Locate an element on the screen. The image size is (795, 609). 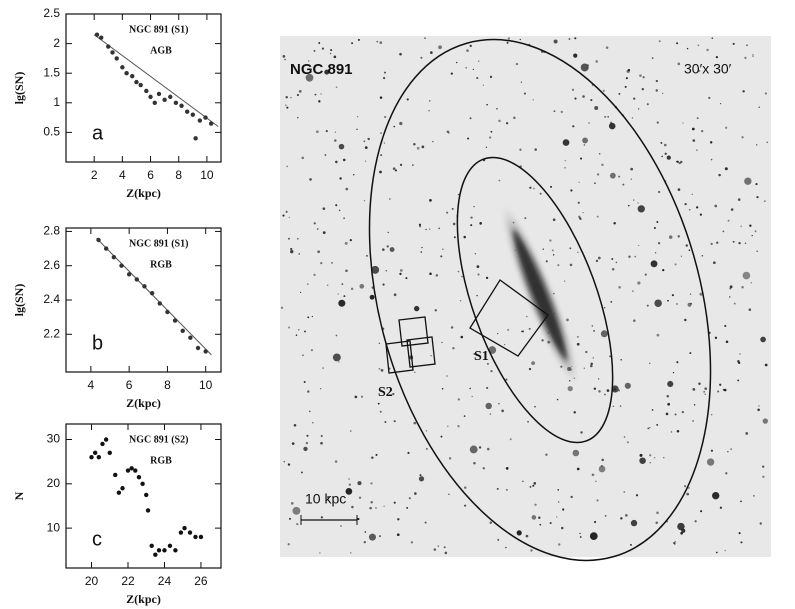
plot-frame is located at coordinates (143, 496).